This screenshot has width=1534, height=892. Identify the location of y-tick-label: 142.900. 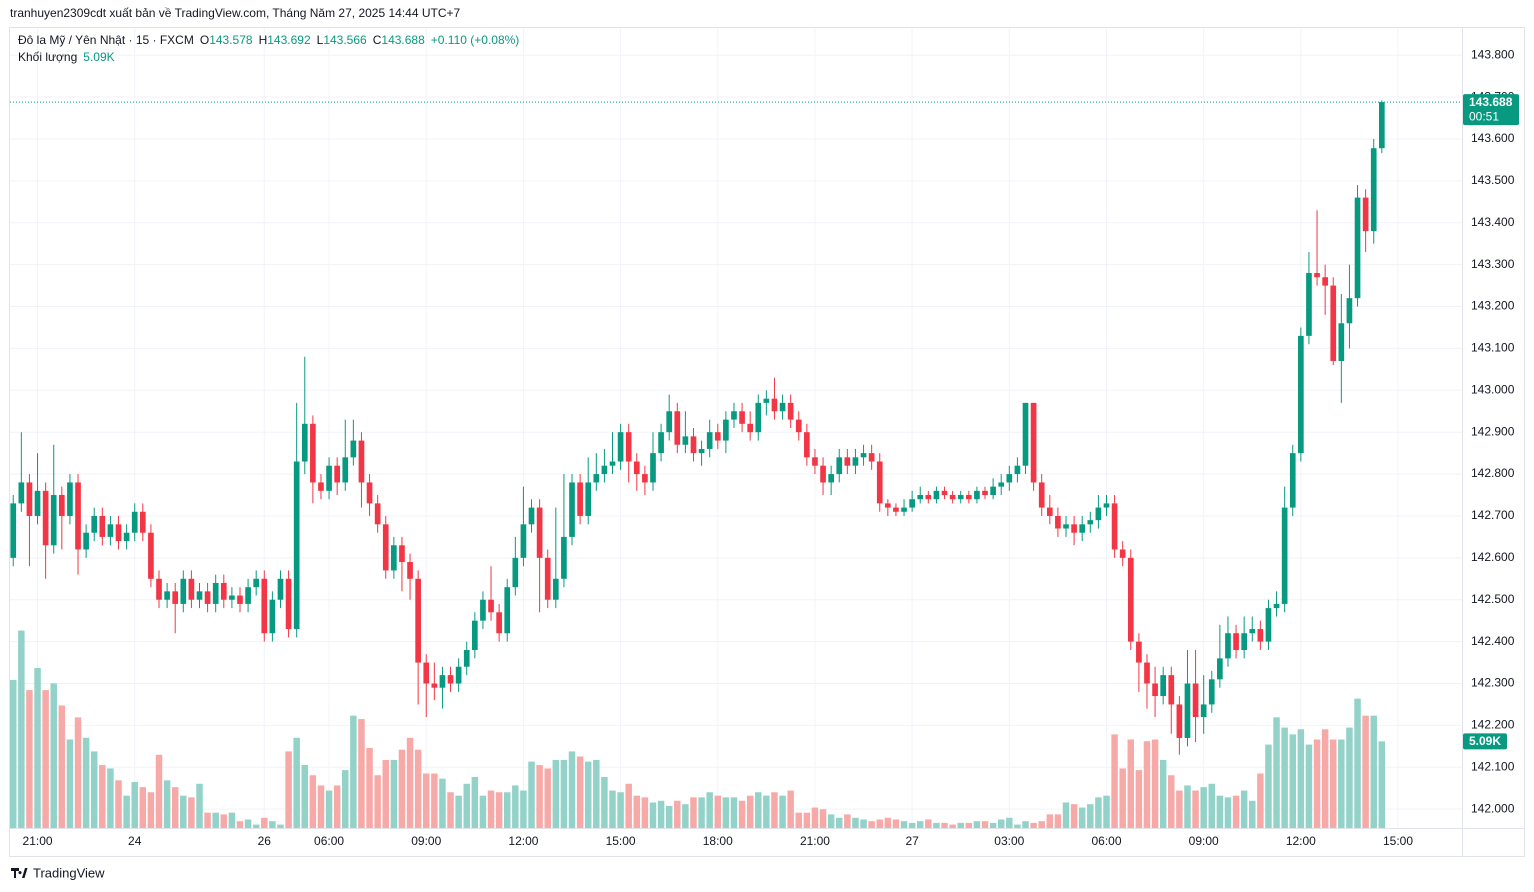
(1493, 431).